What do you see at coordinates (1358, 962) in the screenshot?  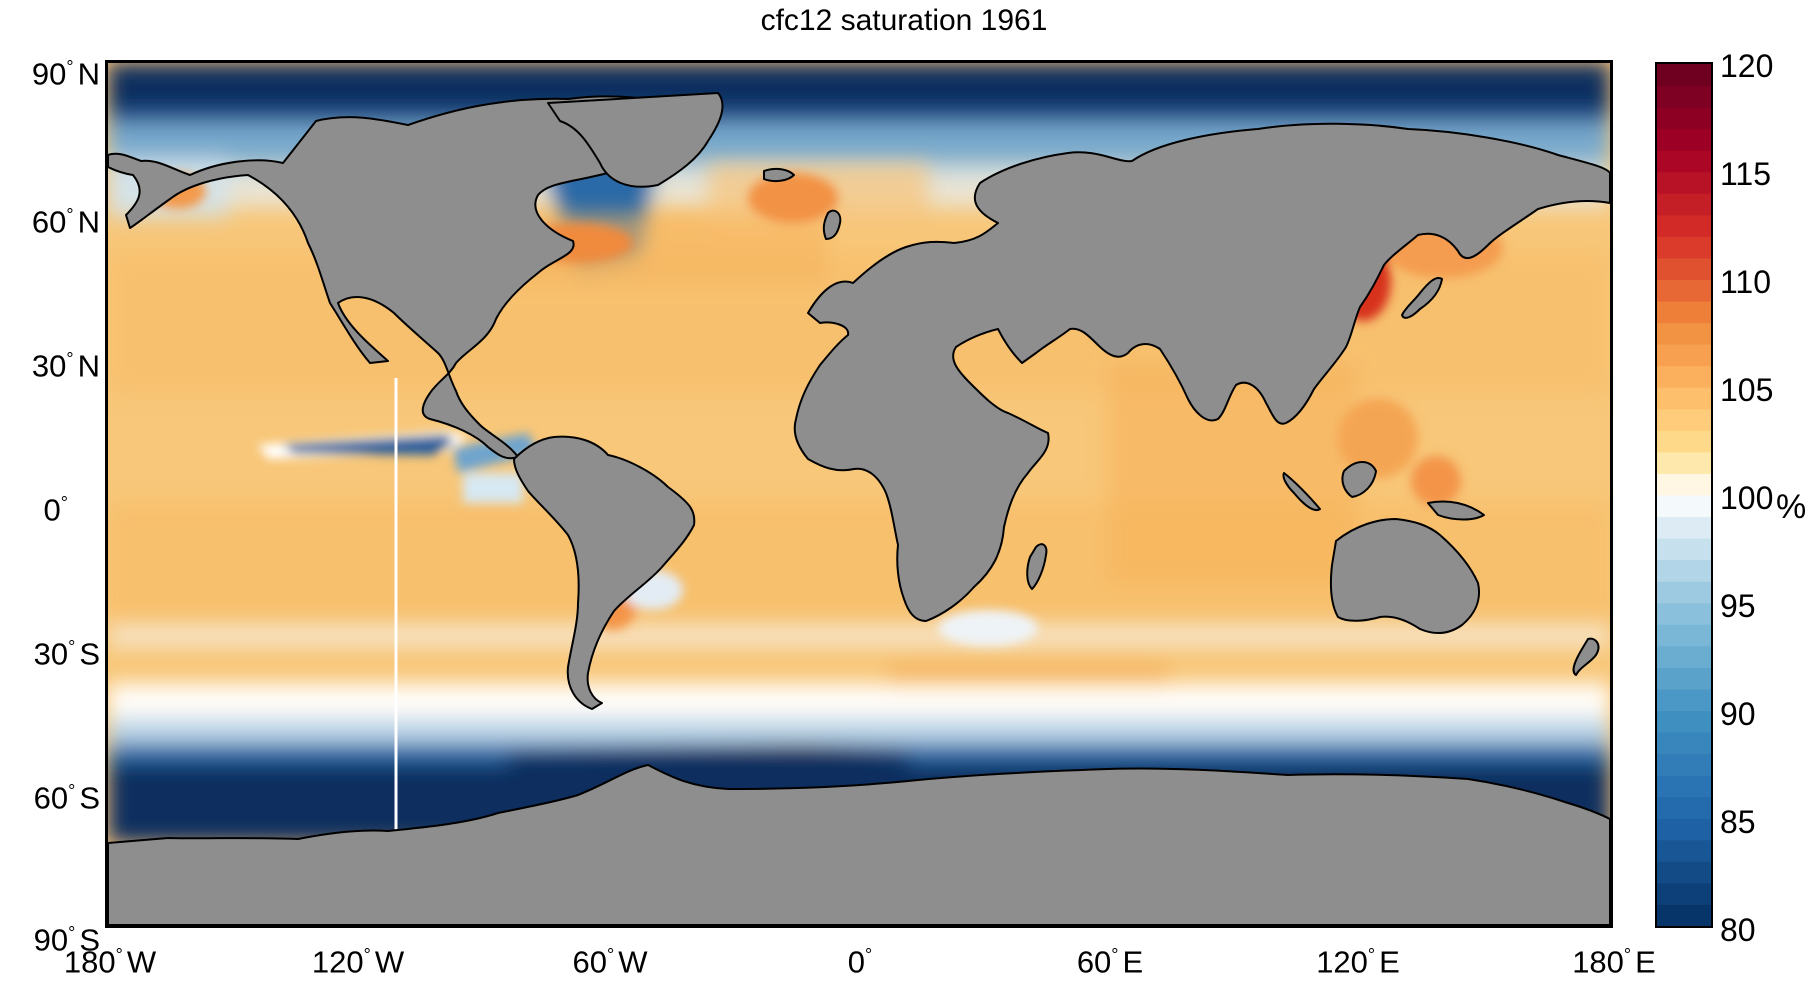 I see `lon-label-120E: 120° E` at bounding box center [1358, 962].